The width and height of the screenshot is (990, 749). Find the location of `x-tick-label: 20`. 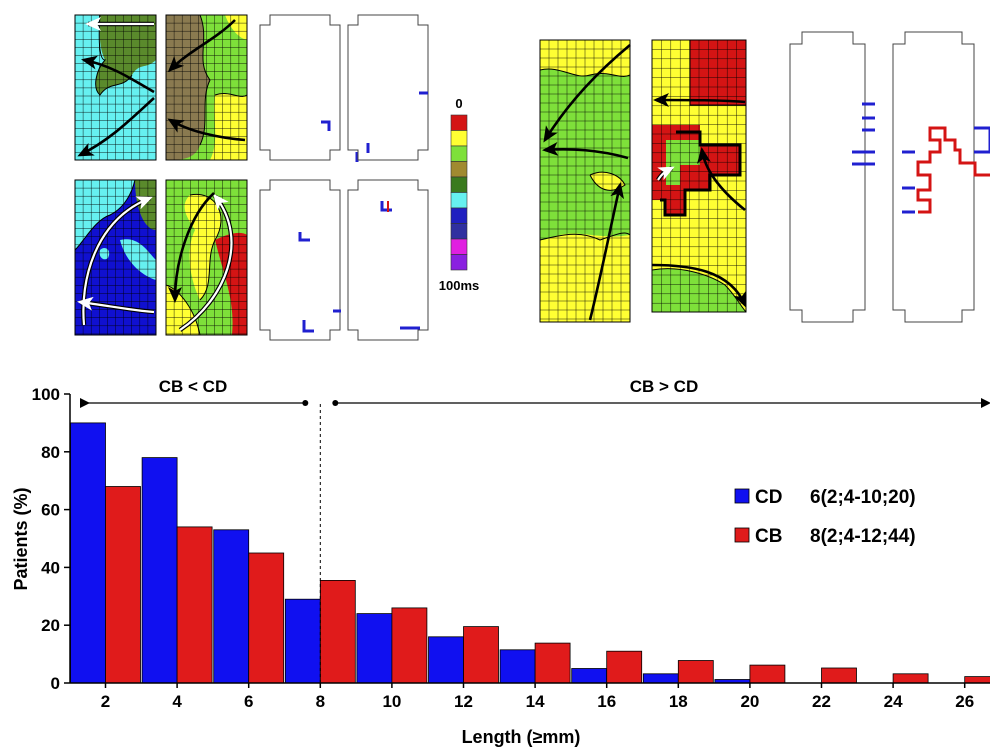

x-tick-label: 20 is located at coordinates (749, 701).